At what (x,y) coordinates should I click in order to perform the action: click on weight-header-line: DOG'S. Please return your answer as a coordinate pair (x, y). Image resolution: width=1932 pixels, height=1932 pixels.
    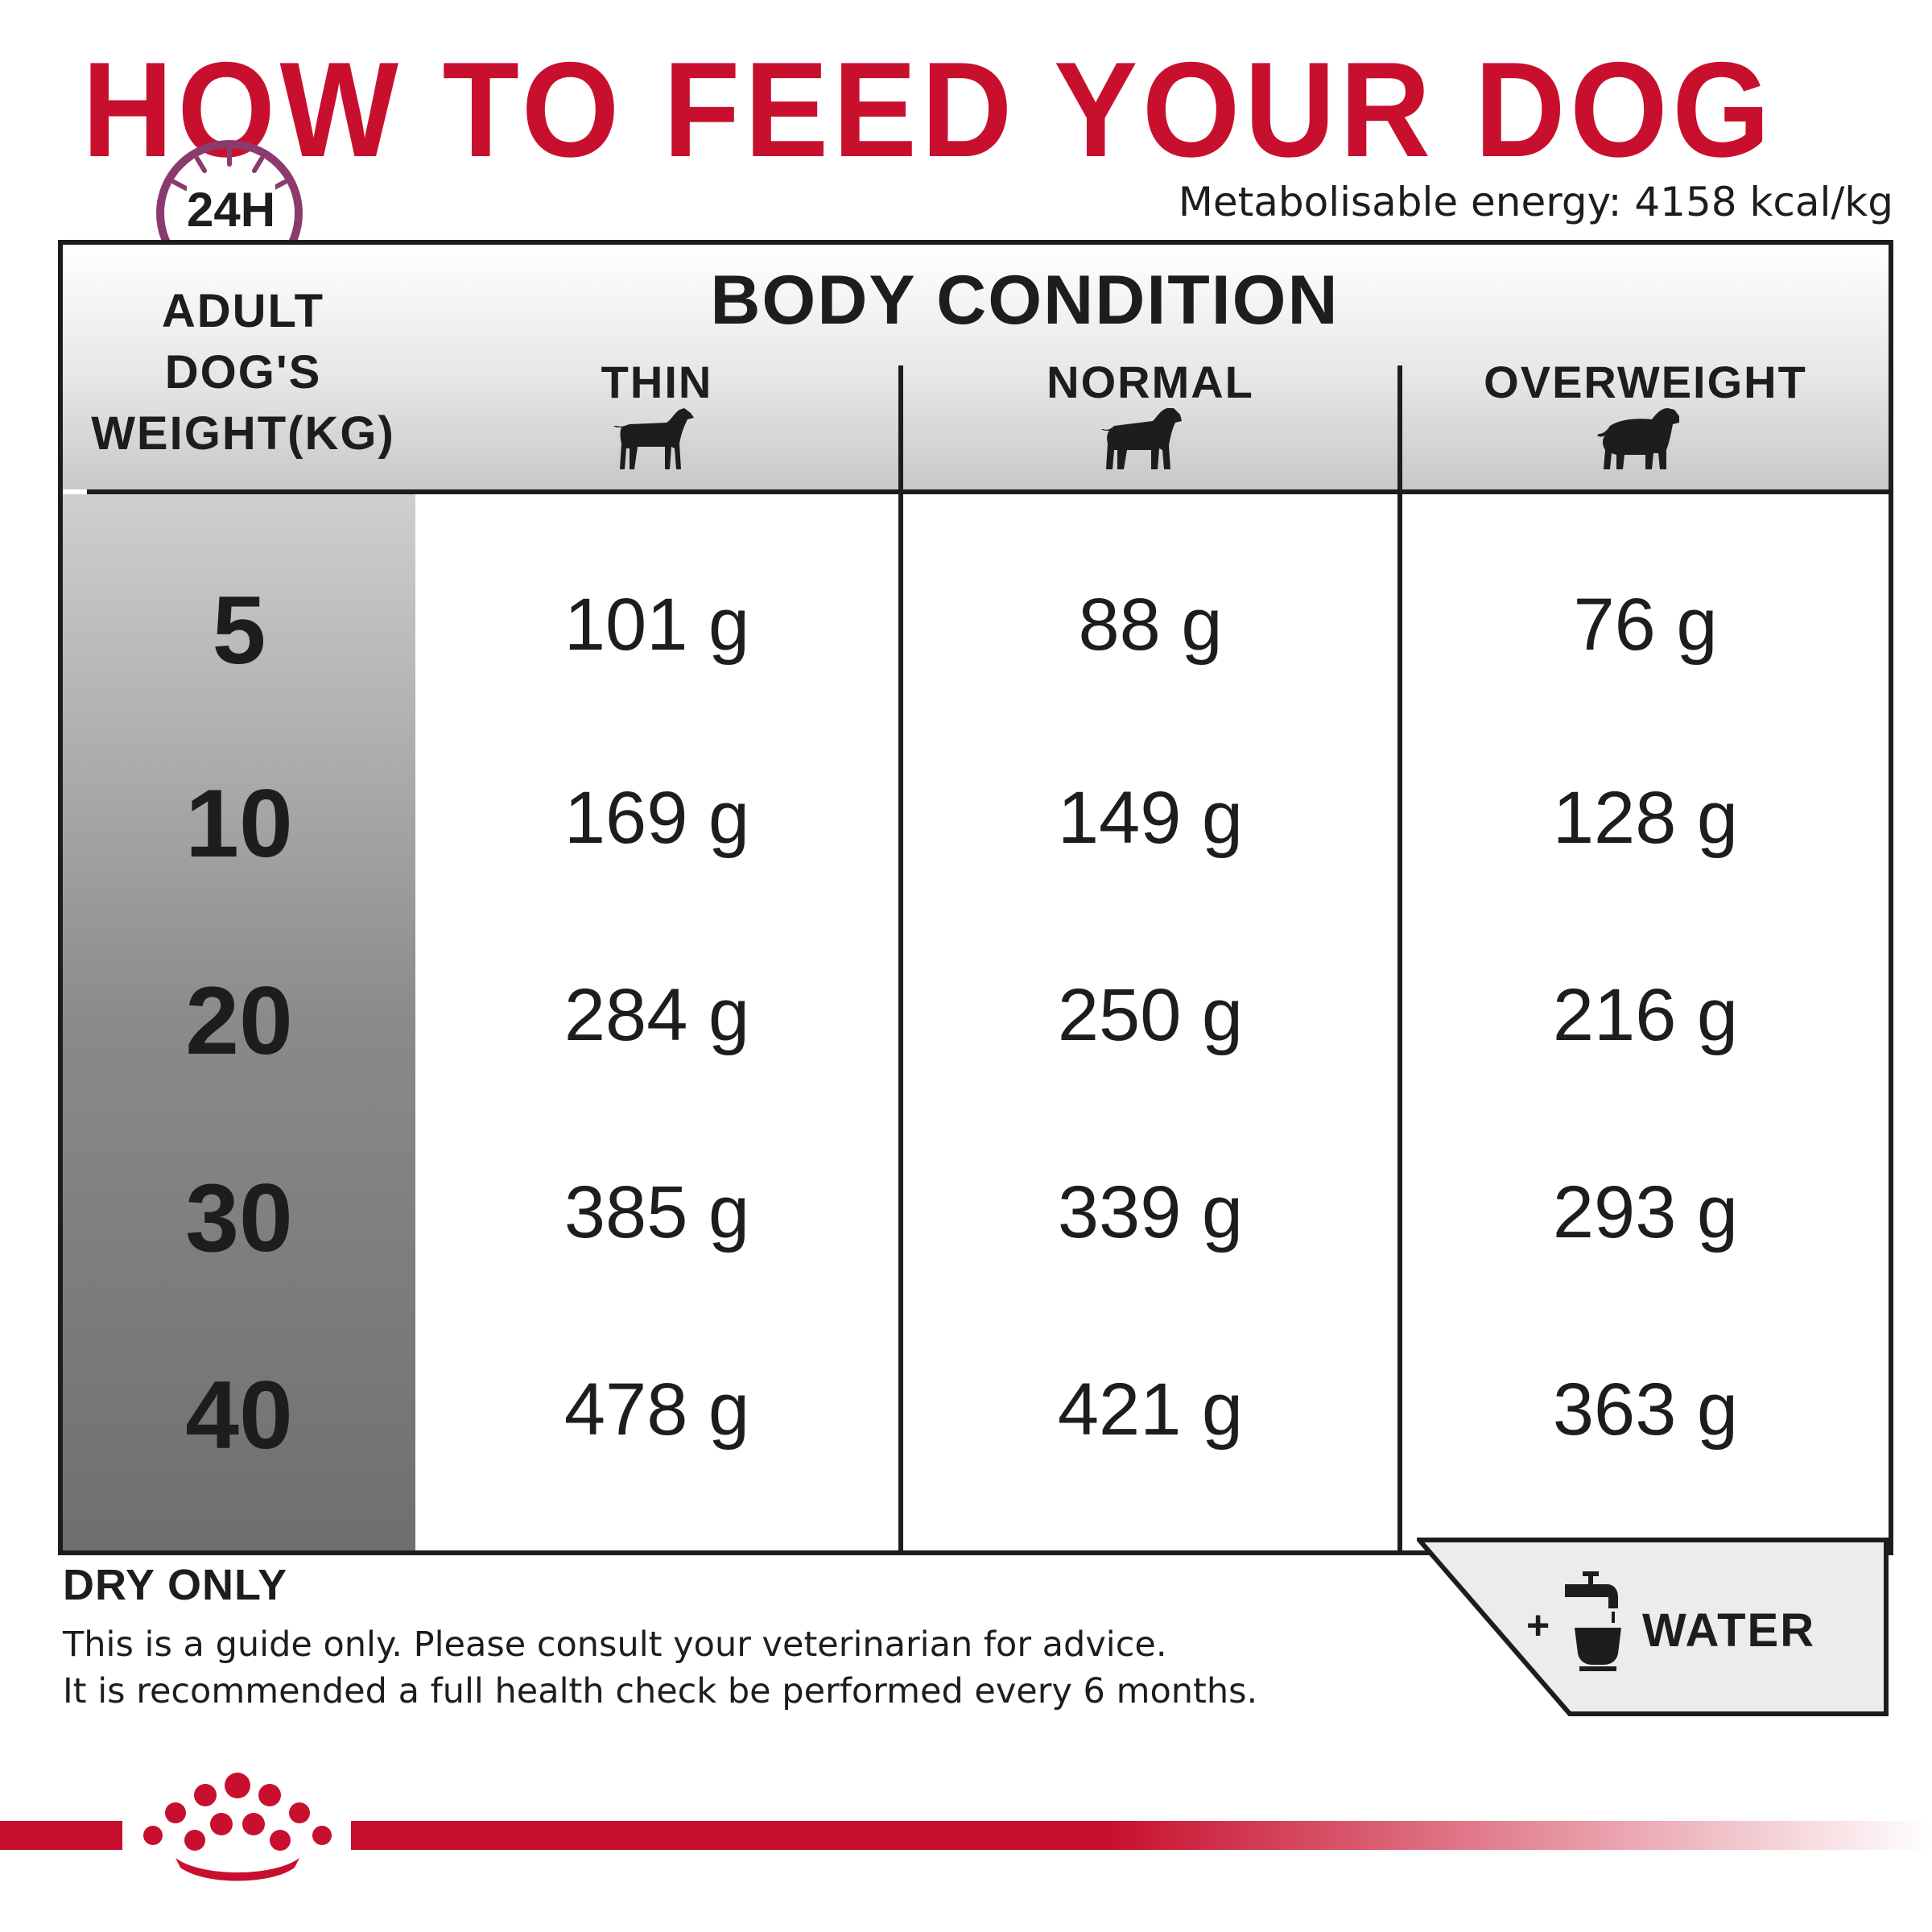
    Looking at the image, I should click on (243, 372).